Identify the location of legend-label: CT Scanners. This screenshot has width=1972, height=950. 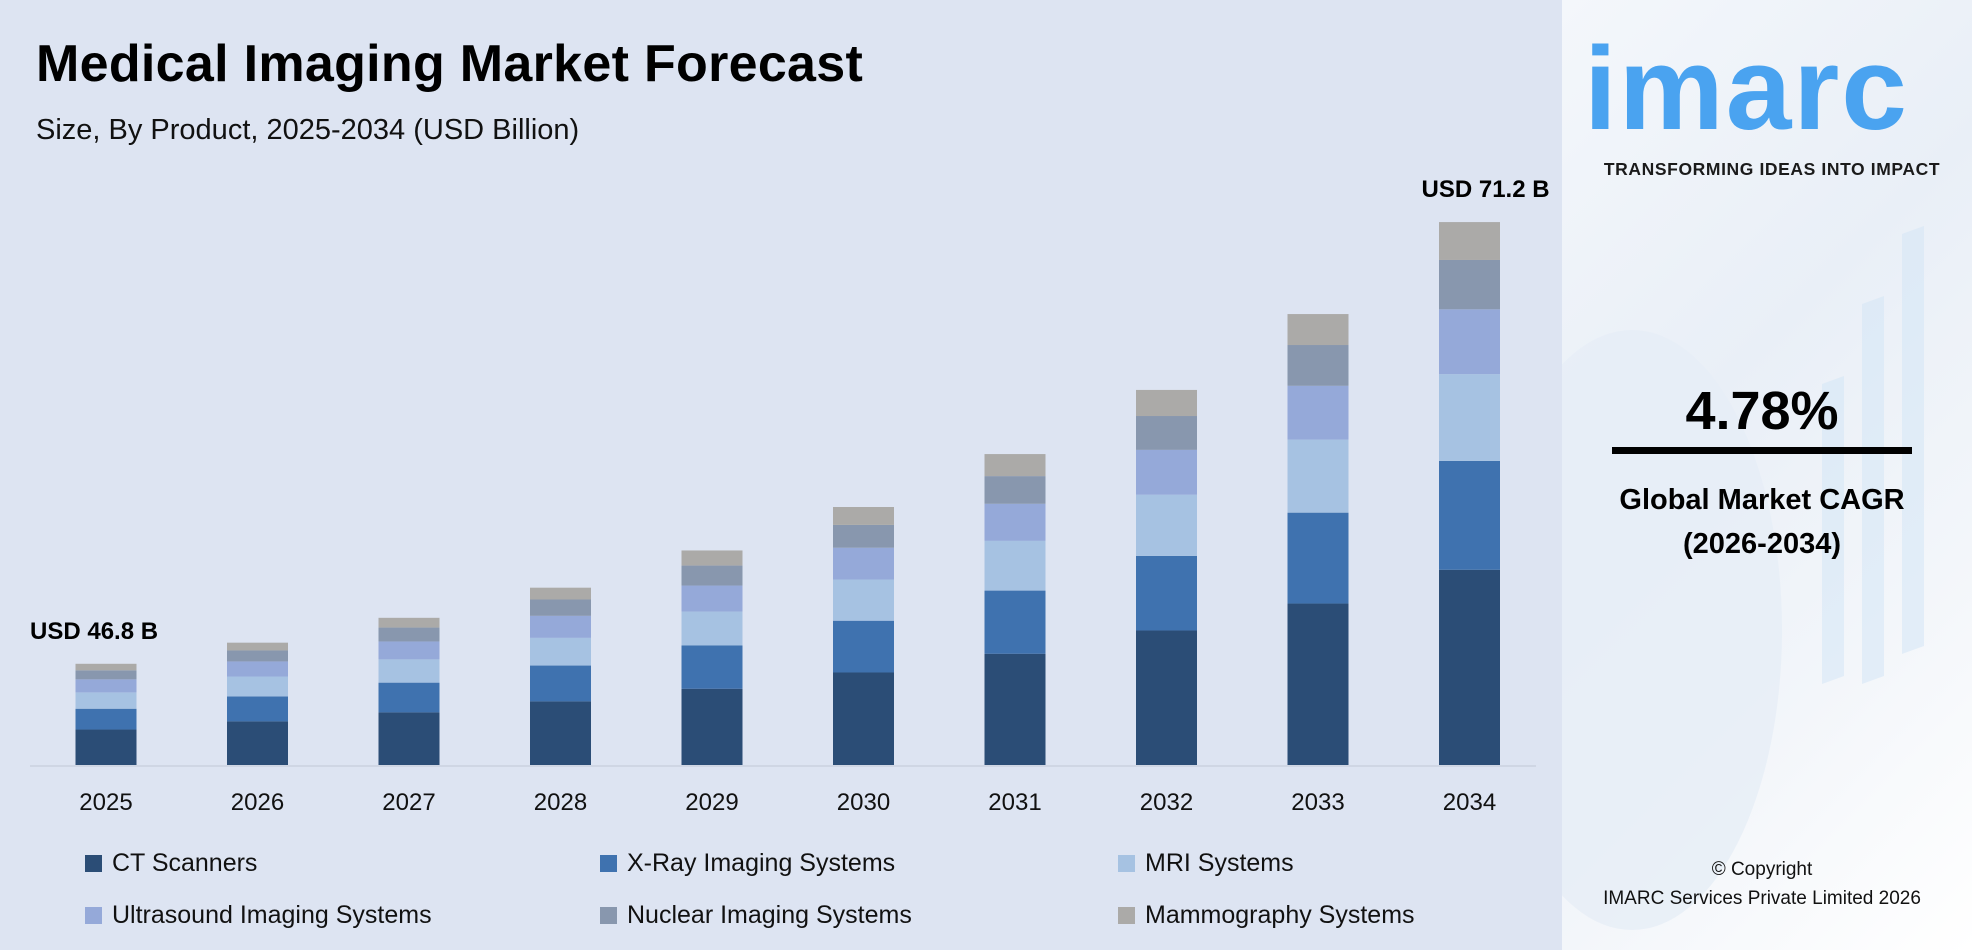
(185, 863).